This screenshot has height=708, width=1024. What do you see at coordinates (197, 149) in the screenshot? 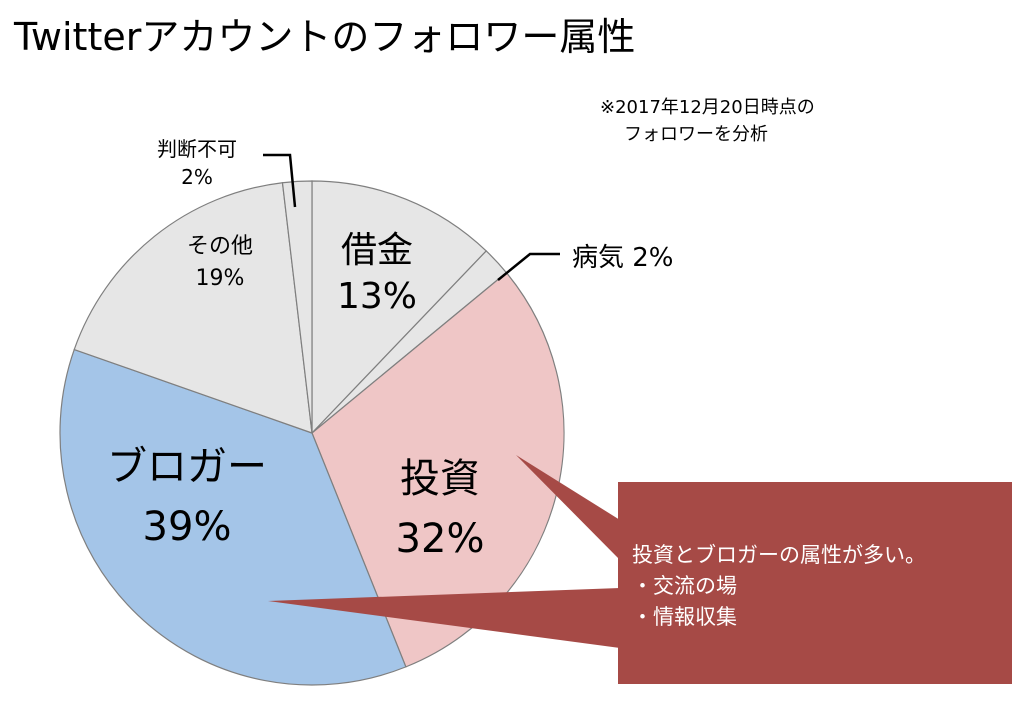
I see `slice-label-5: 判断不可` at bounding box center [197, 149].